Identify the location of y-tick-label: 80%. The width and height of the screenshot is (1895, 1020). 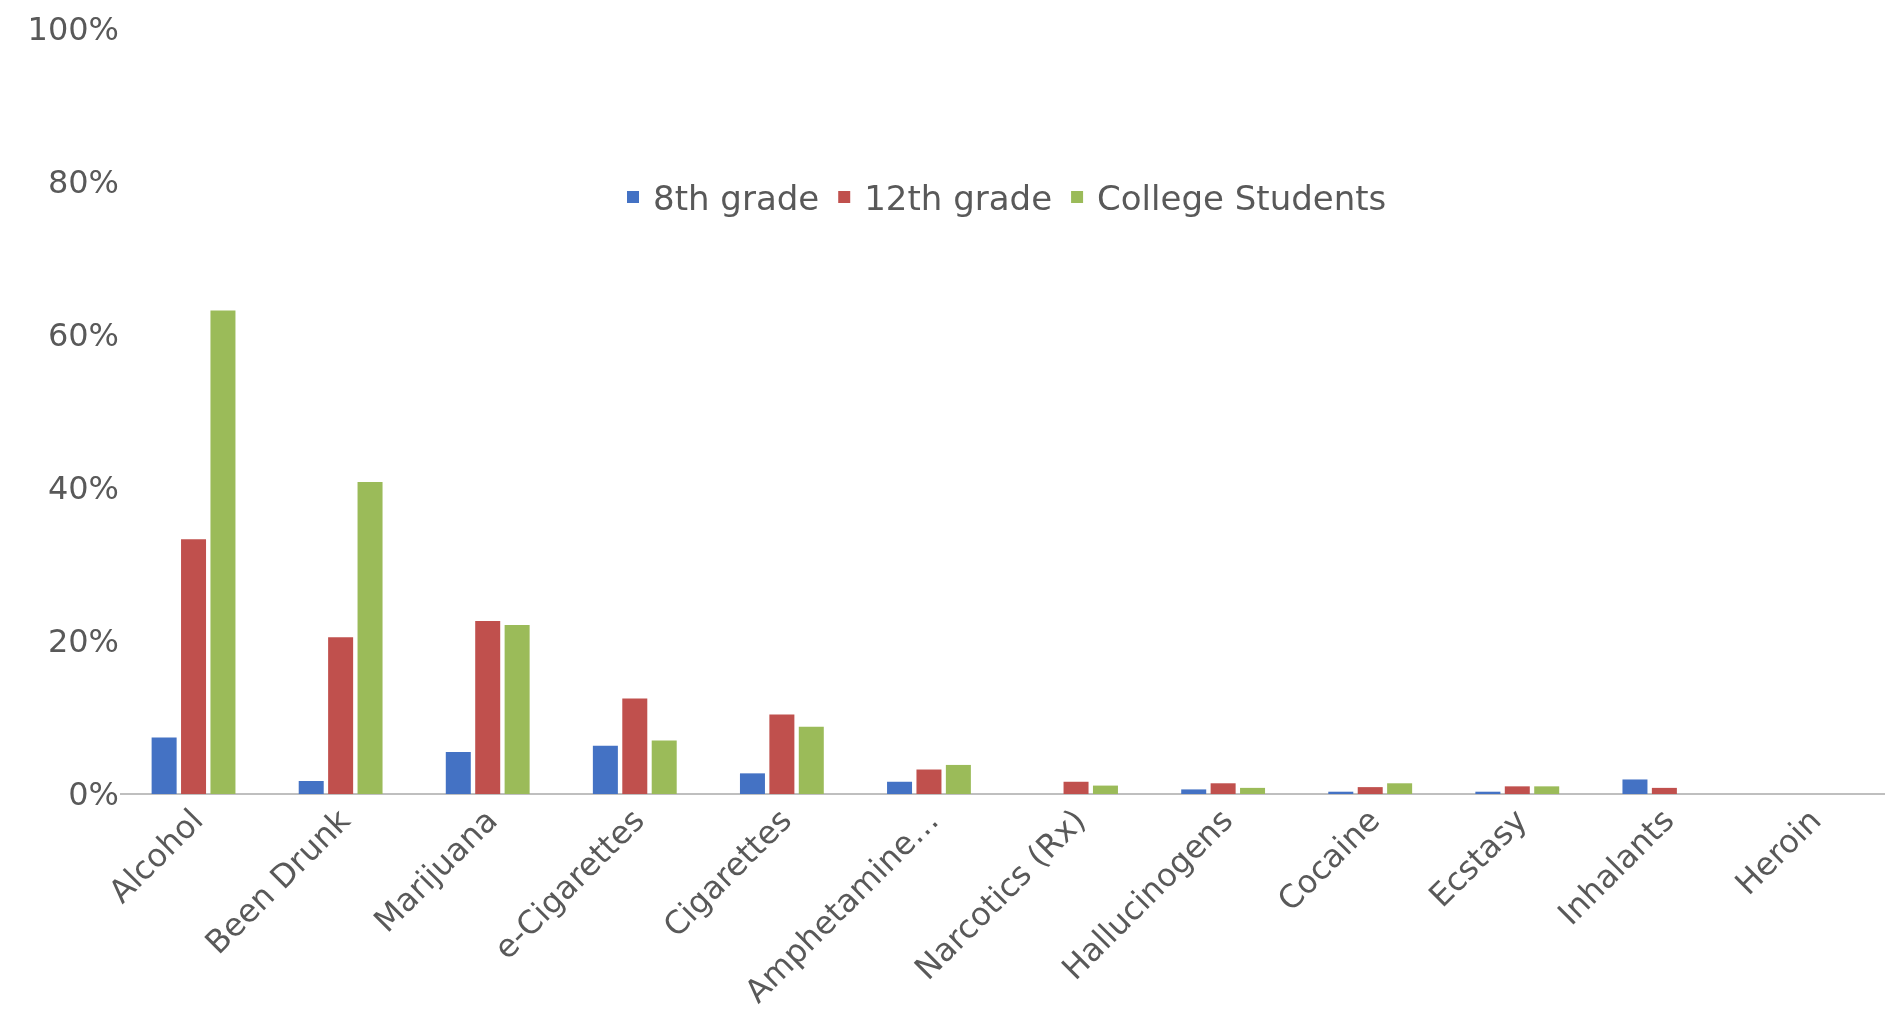
(83, 182).